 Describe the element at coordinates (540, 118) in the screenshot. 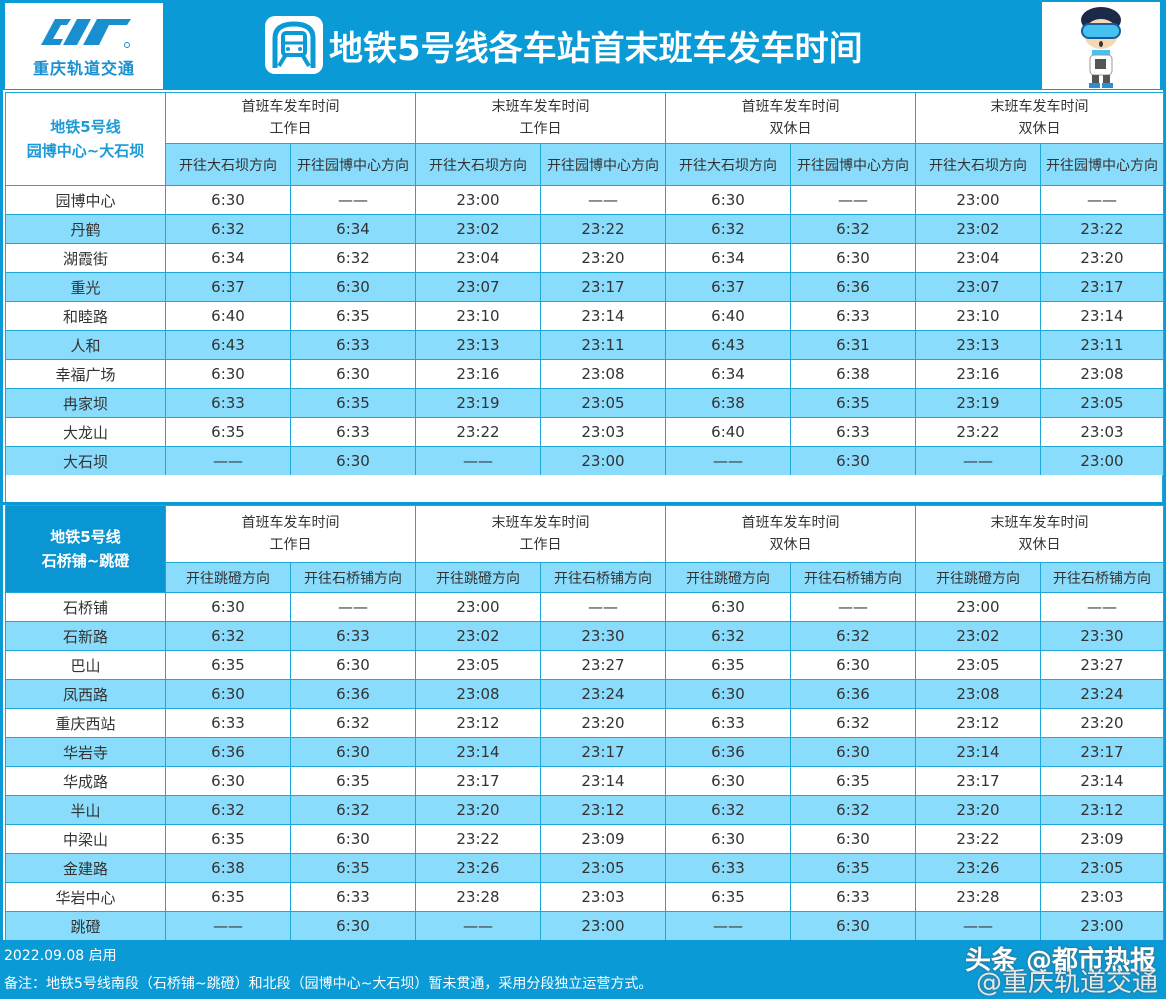

I see `group-header: 末班车发车时间 工作日` at that location.